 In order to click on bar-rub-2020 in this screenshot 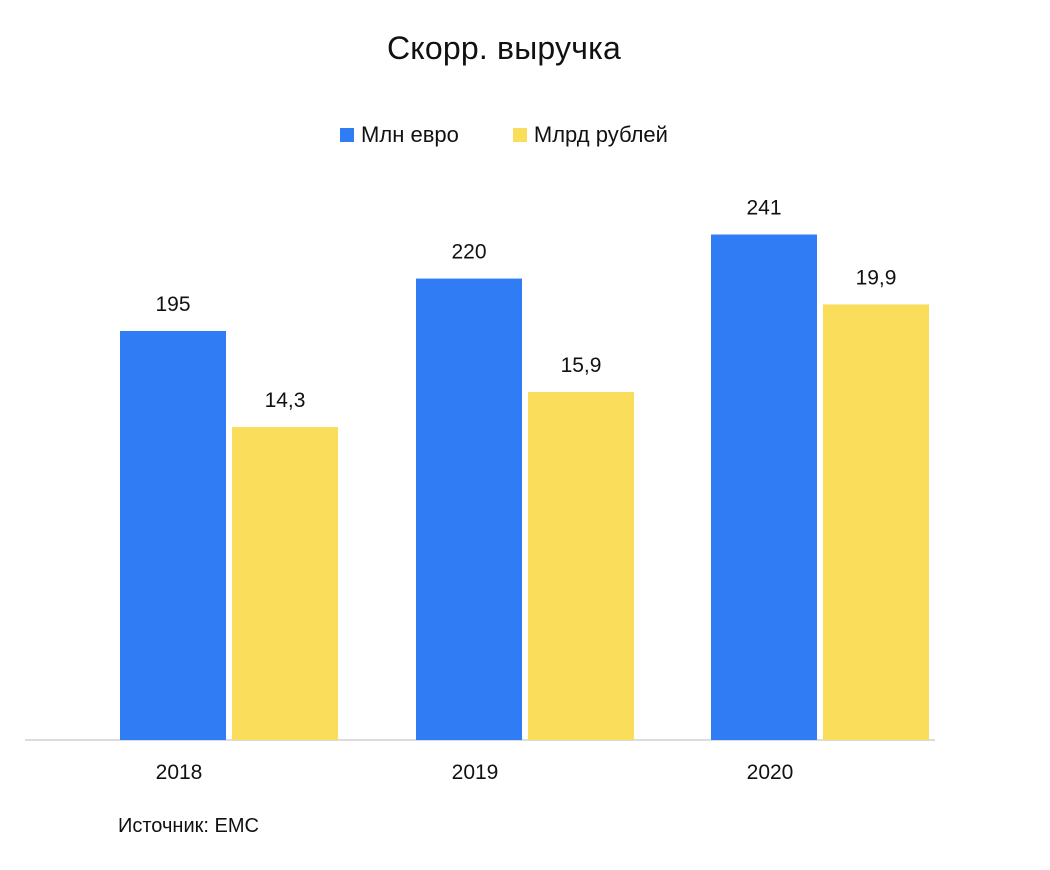, I will do `click(876, 522)`.